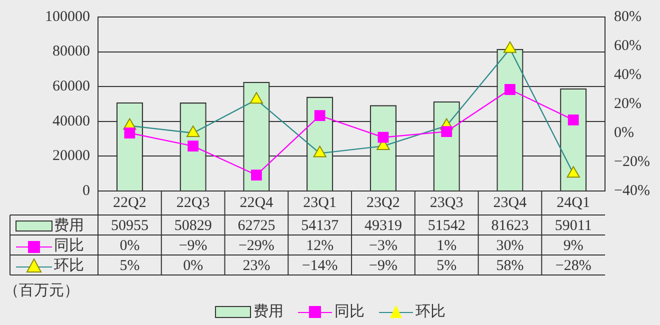 The image size is (660, 325). Describe the element at coordinates (129, 202) in the screenshot. I see `x-tick-label: 22Q2` at that location.